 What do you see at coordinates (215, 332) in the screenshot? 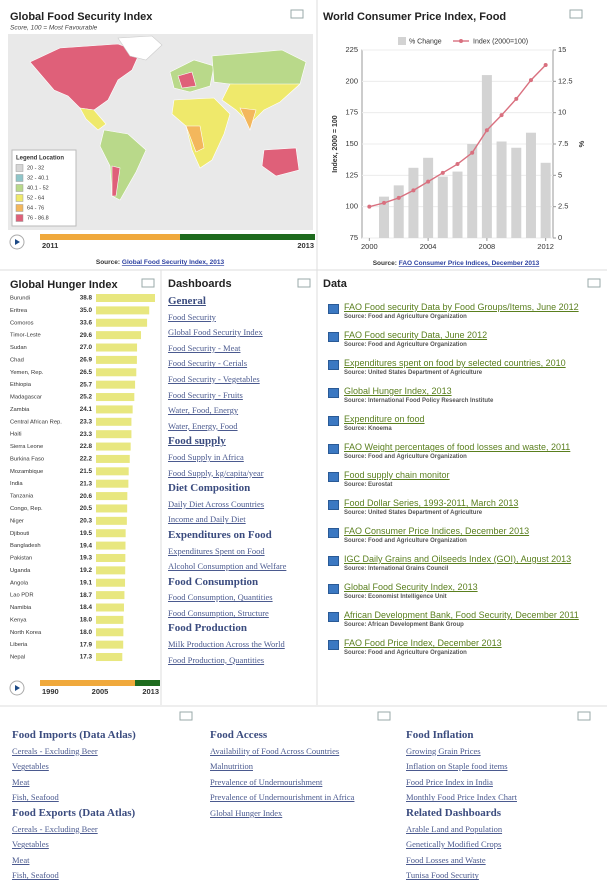
I see `dashboard-link: Global Food Security Index` at bounding box center [215, 332].